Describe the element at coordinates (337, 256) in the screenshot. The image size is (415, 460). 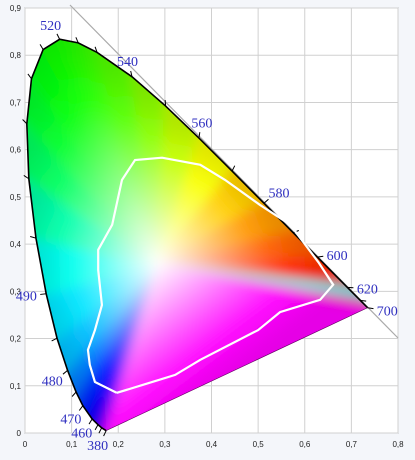
I see `wavelength-label: 600` at that location.